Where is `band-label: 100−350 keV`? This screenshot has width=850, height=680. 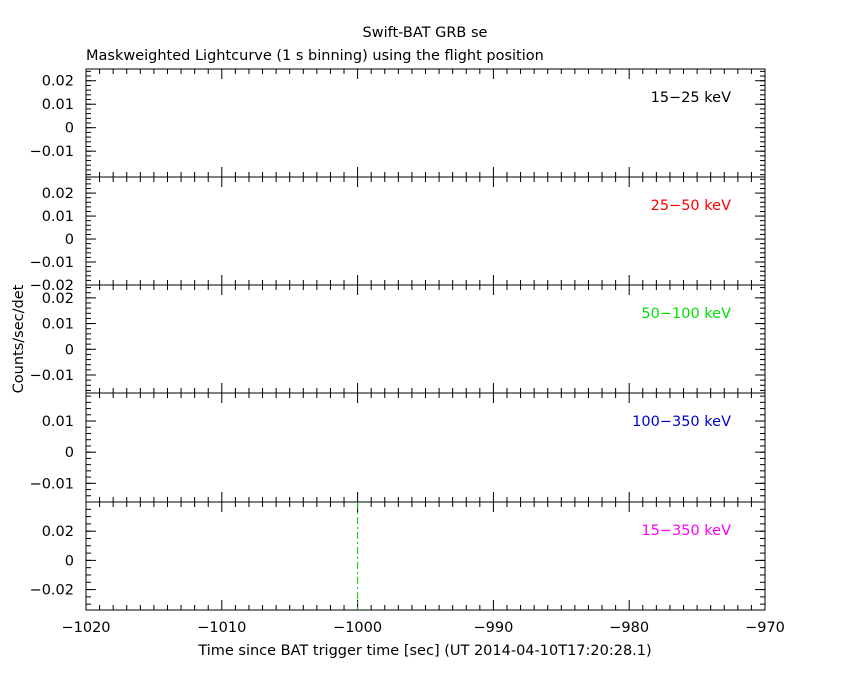
band-label: 100−350 keV is located at coordinates (681, 422).